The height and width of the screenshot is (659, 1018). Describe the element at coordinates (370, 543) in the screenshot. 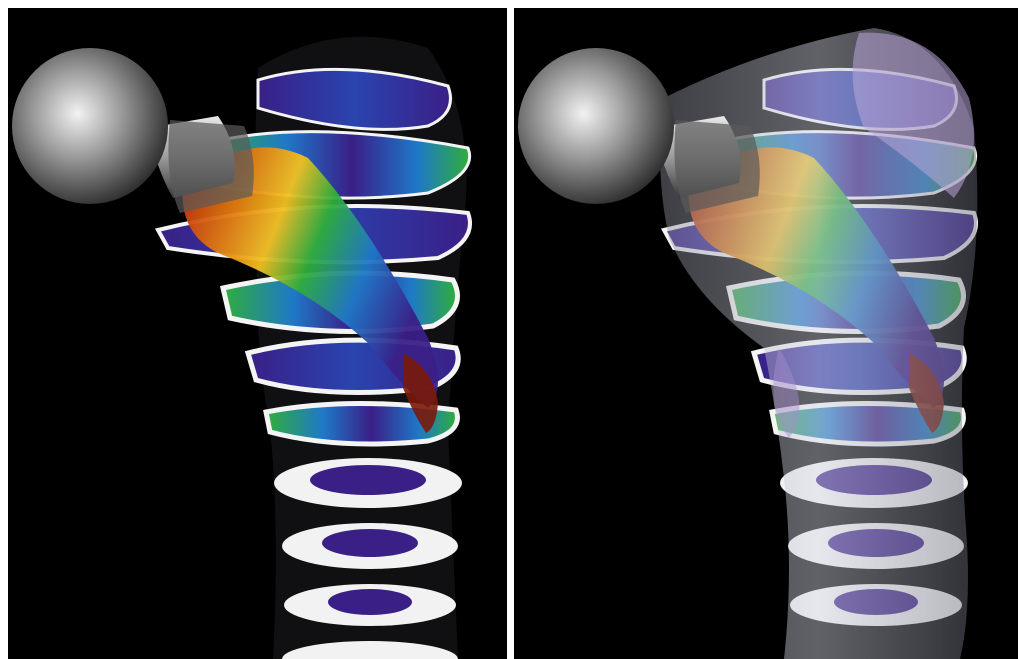

I see `section-8-core` at that location.